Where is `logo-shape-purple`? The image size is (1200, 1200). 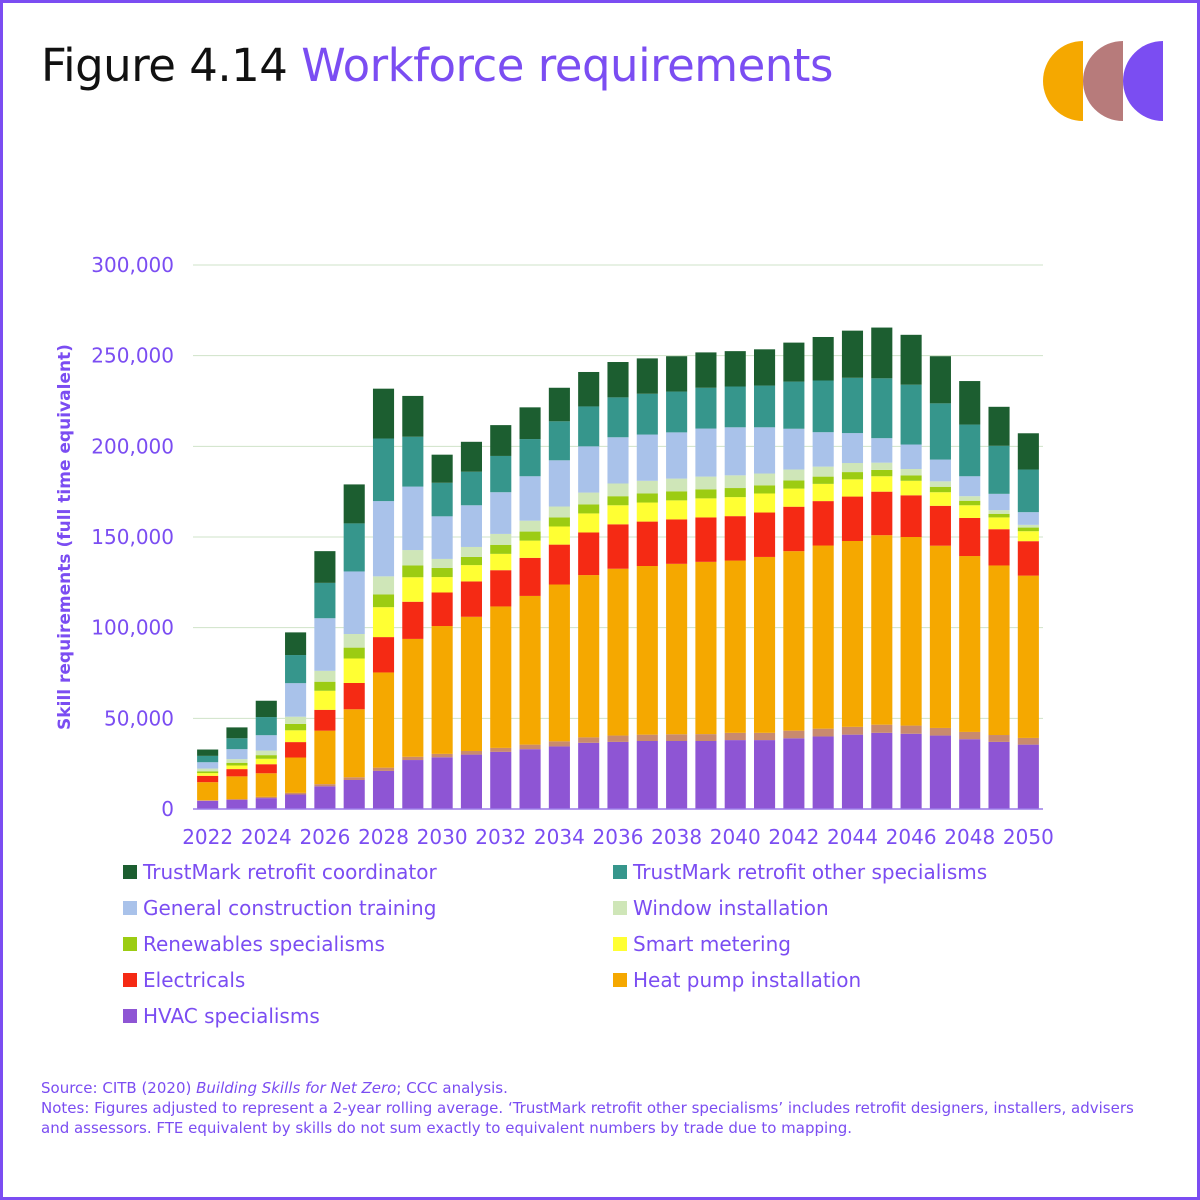 logo-shape-purple is located at coordinates (1143, 81).